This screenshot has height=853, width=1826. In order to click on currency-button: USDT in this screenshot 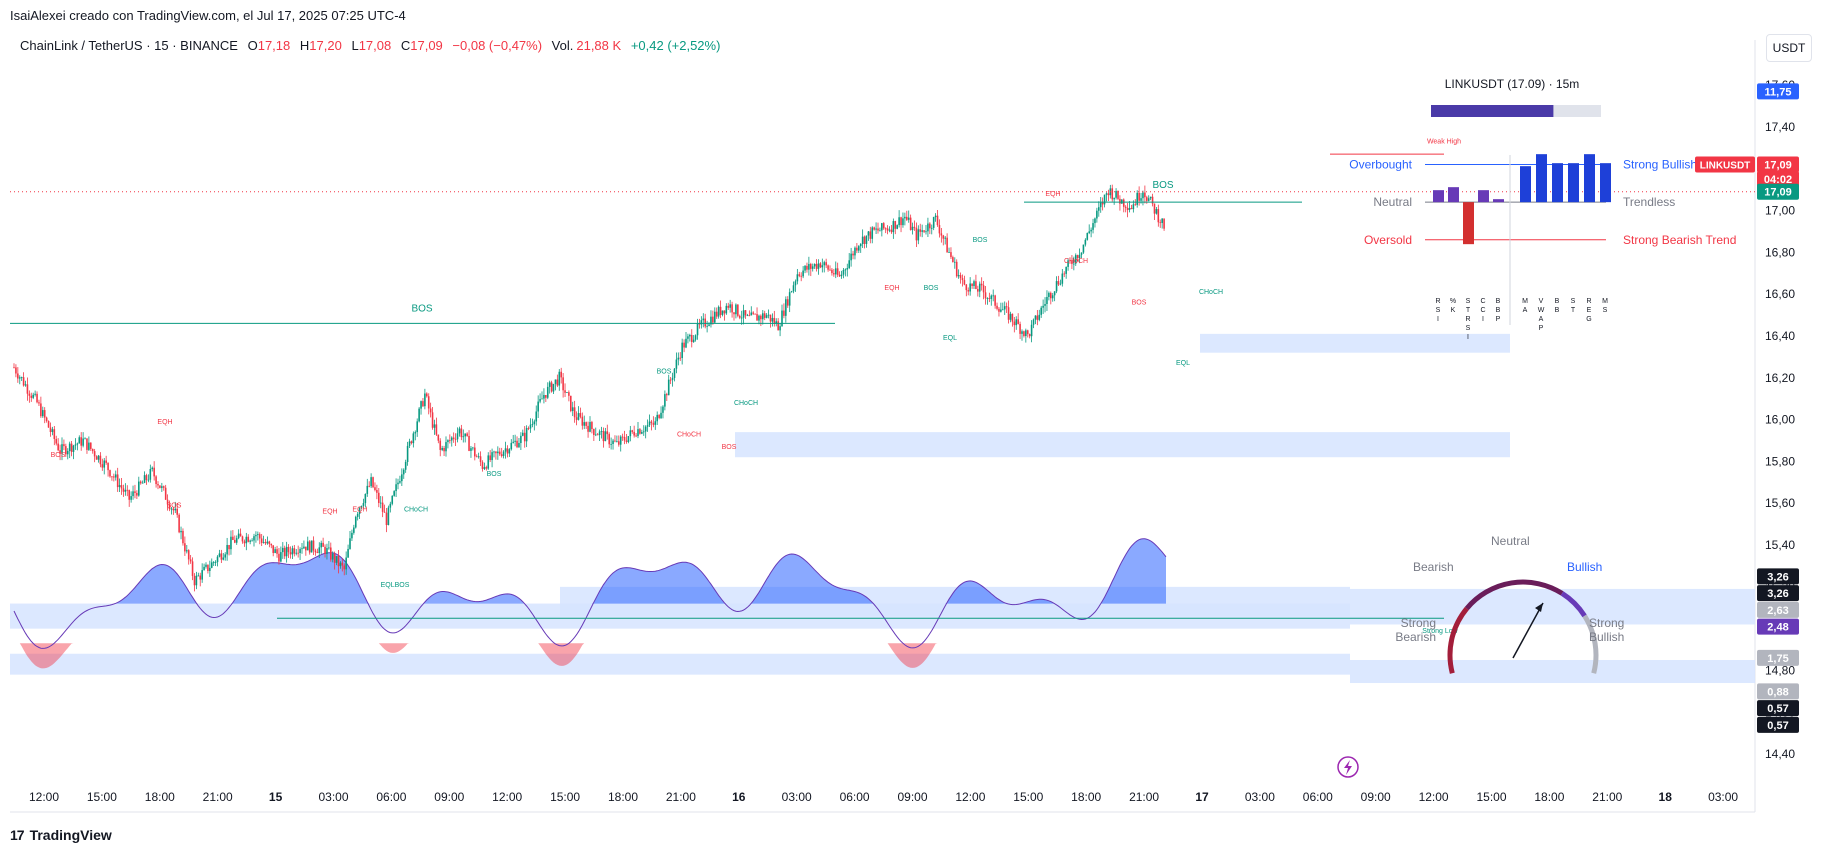, I will do `click(1789, 48)`.